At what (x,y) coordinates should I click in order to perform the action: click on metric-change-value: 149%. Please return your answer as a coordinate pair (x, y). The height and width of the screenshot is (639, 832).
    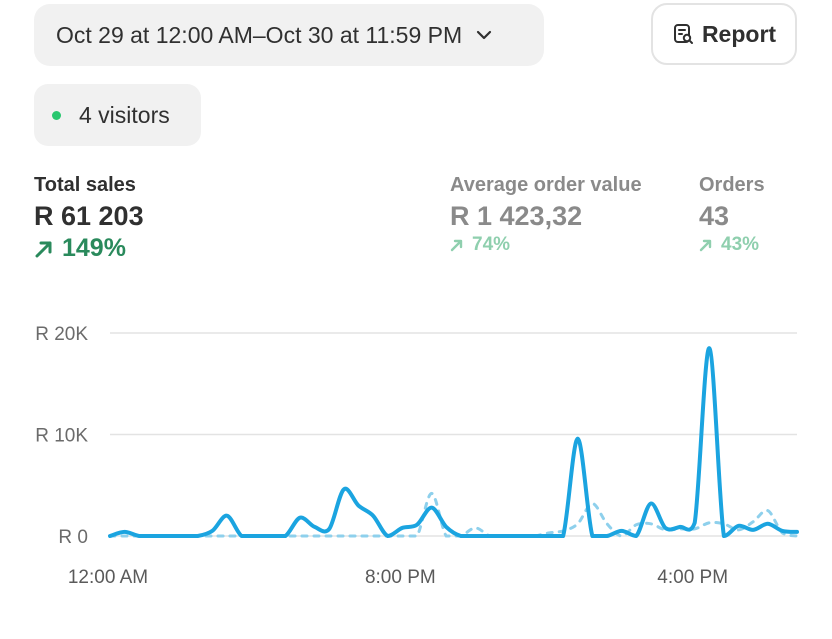
    Looking at the image, I should click on (94, 248).